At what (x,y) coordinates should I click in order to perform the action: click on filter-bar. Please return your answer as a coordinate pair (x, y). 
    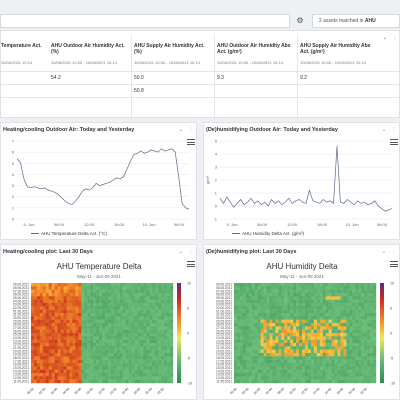
    Looking at the image, I should click on (145, 21).